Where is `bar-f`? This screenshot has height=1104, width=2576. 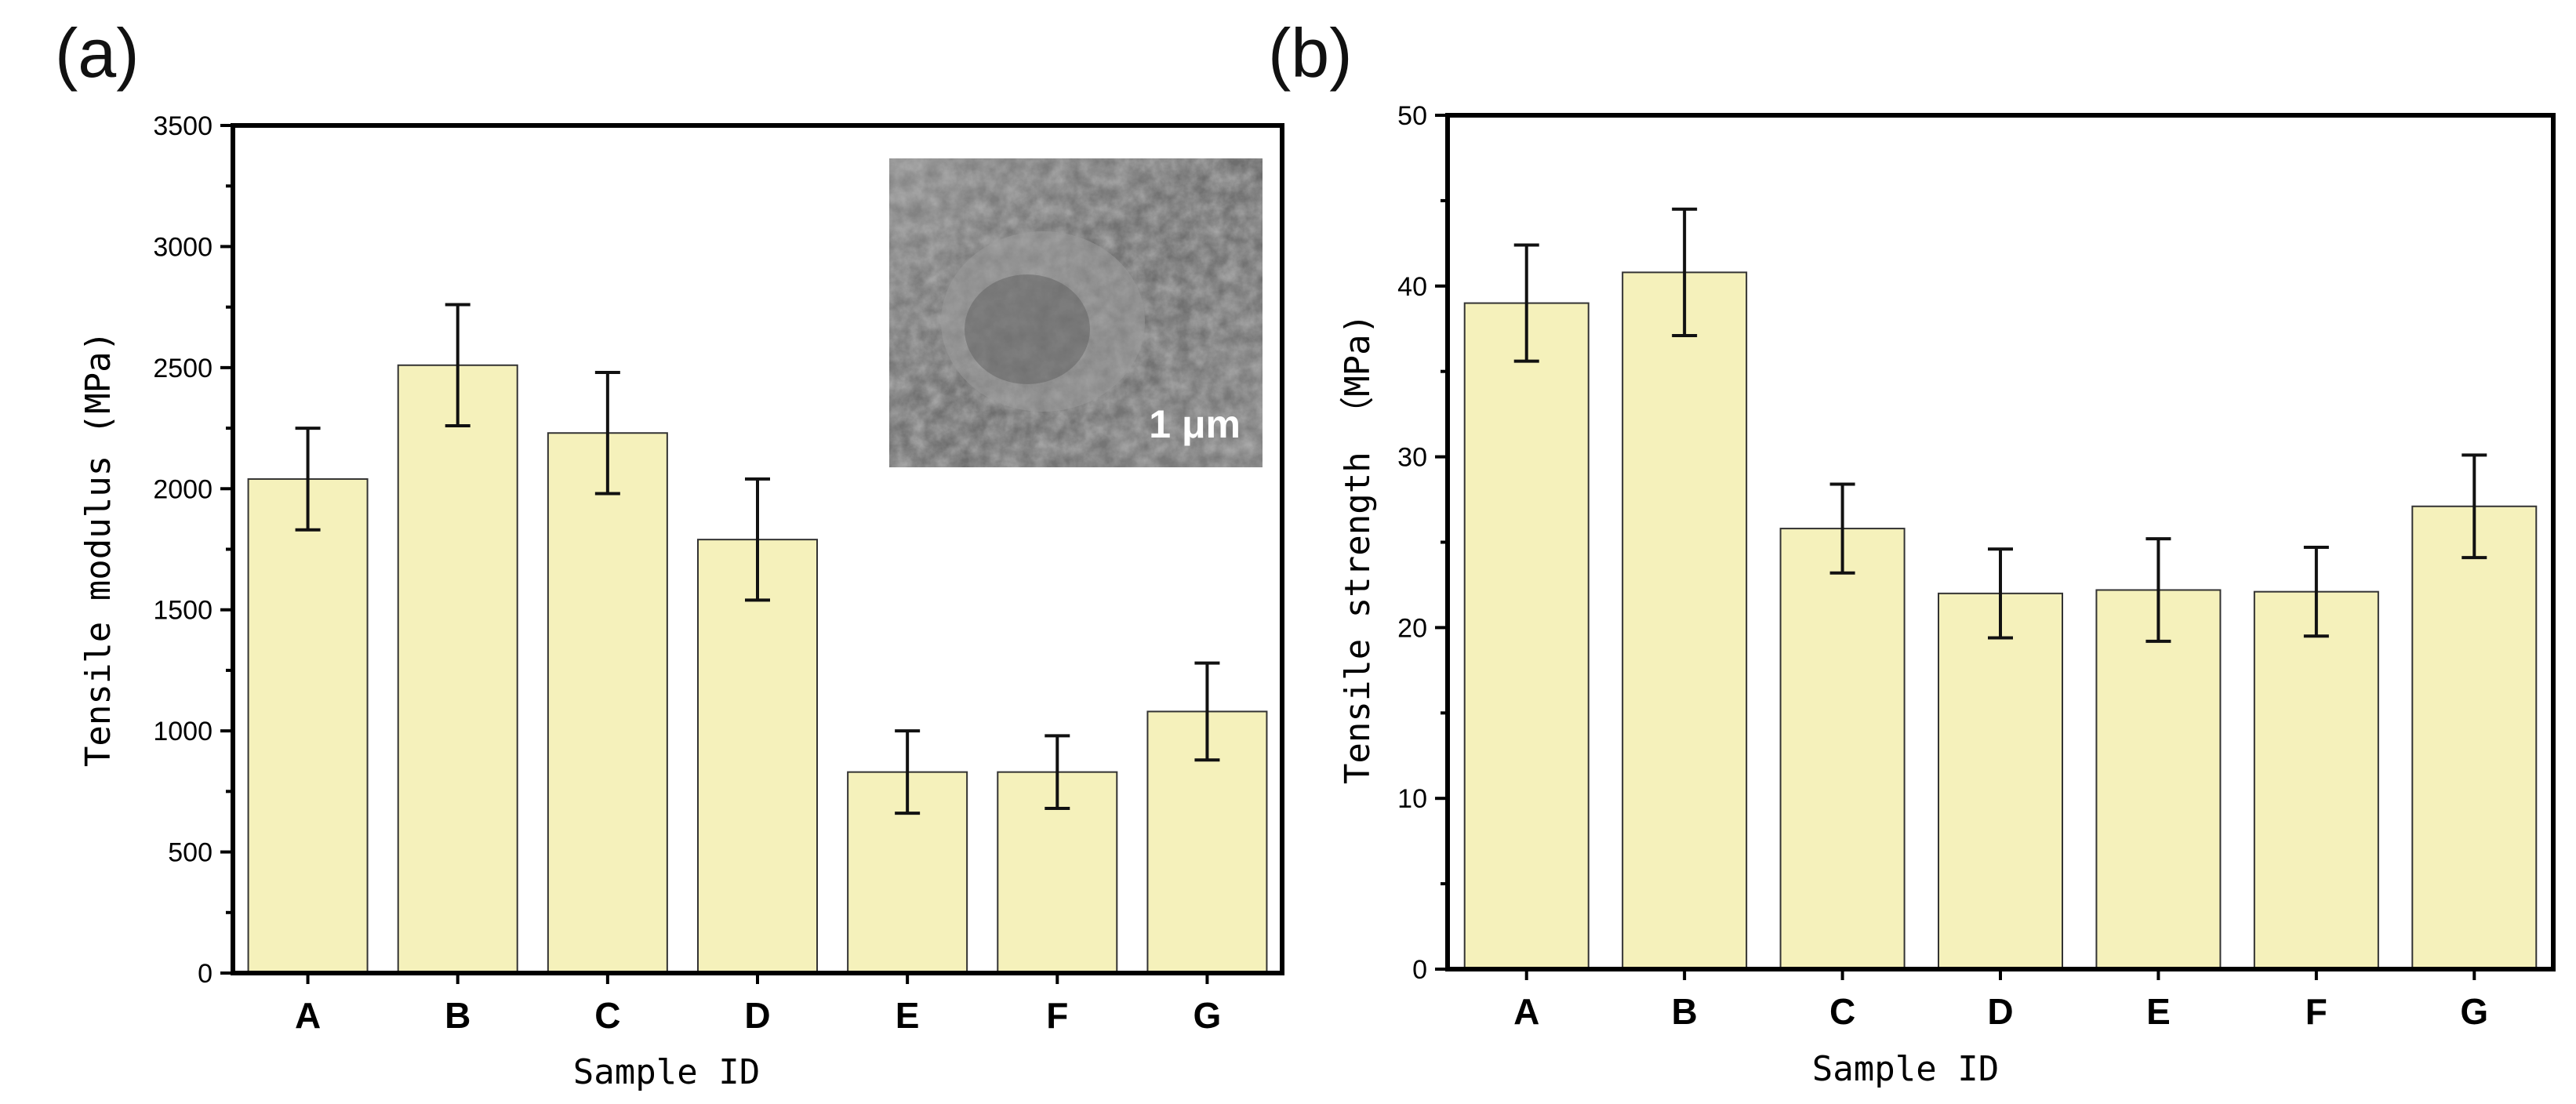 bar-f is located at coordinates (2316, 780).